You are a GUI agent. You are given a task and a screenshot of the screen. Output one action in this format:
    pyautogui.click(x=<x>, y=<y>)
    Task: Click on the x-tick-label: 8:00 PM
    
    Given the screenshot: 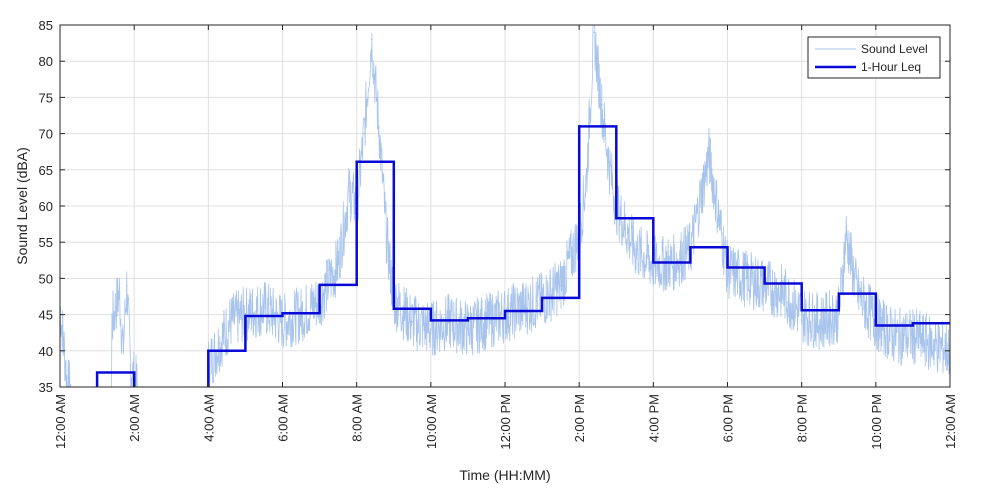 What is the action you would take?
    pyautogui.click(x=802, y=418)
    